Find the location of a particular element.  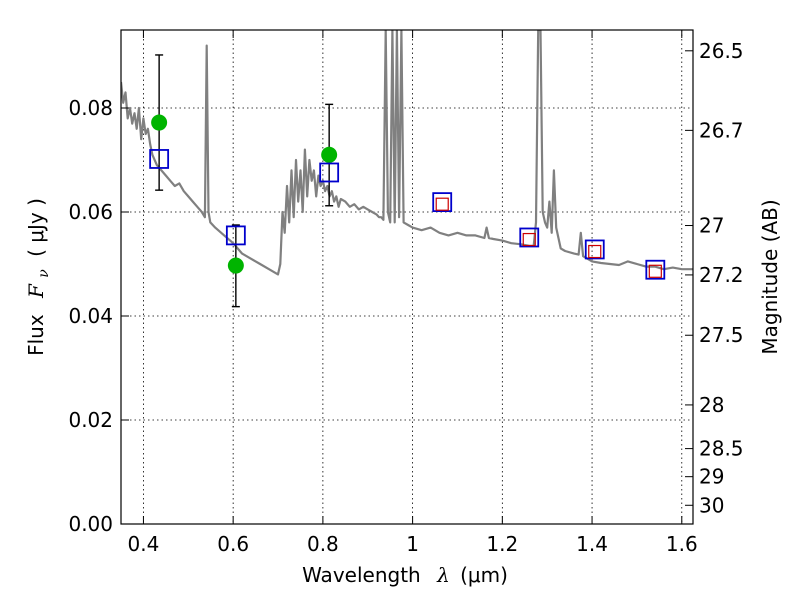

y-right-tick-label: 27 is located at coordinates (711, 226).